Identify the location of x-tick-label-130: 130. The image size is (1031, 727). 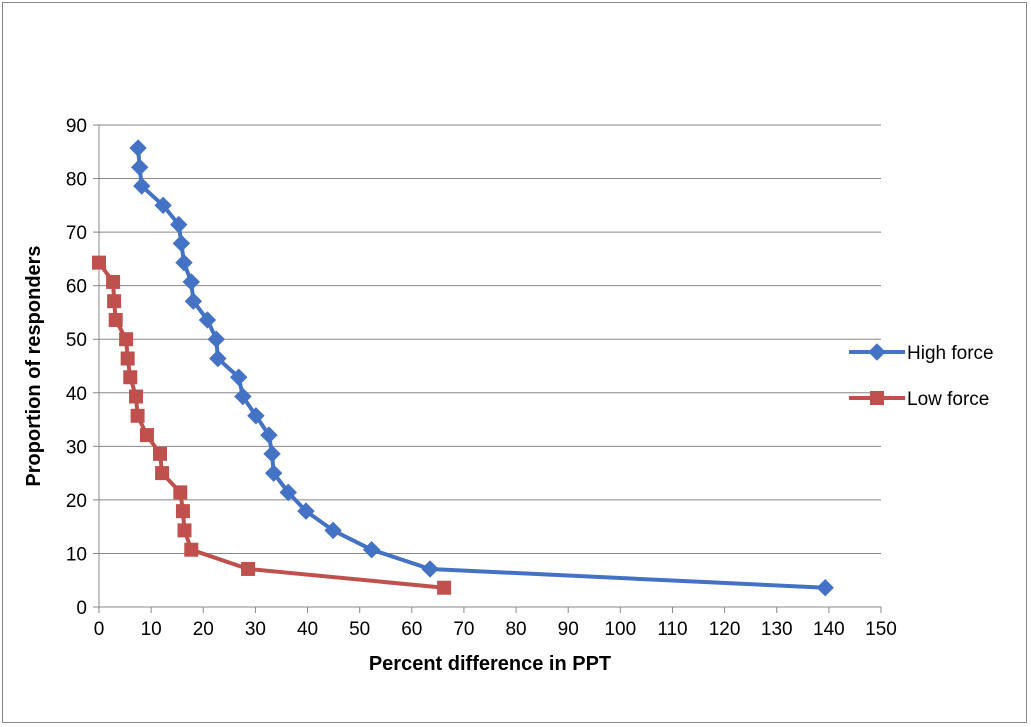
(777, 629).